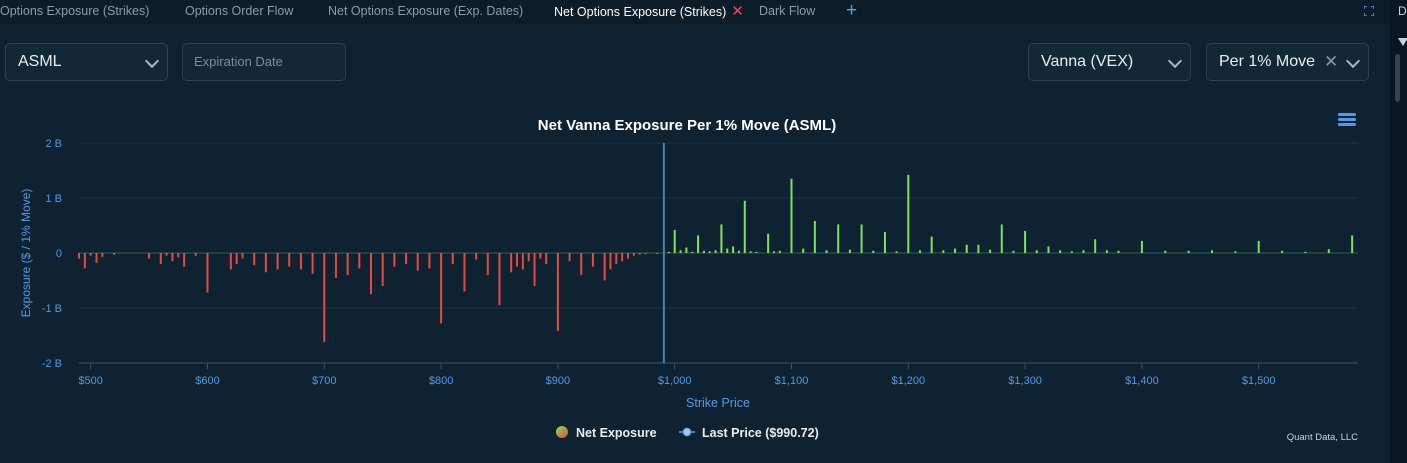  What do you see at coordinates (75, 11) in the screenshot?
I see `tab-options-exposure-strikes: Options Exposure (Strikes)` at bounding box center [75, 11].